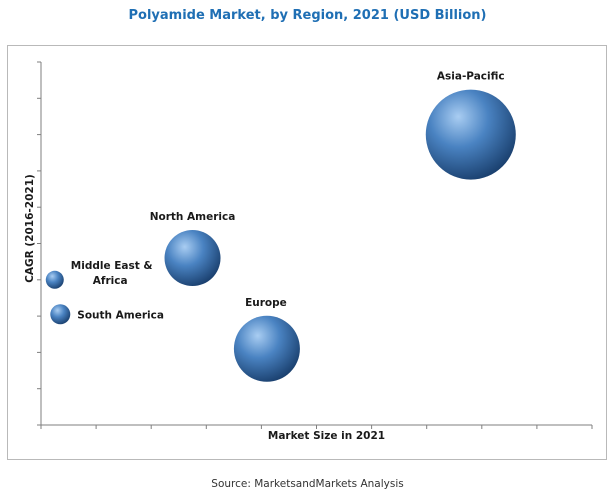 Image resolution: width=615 pixels, height=499 pixels. I want to click on bubble-label-asia-pacific: Asia-Pacific, so click(471, 77).